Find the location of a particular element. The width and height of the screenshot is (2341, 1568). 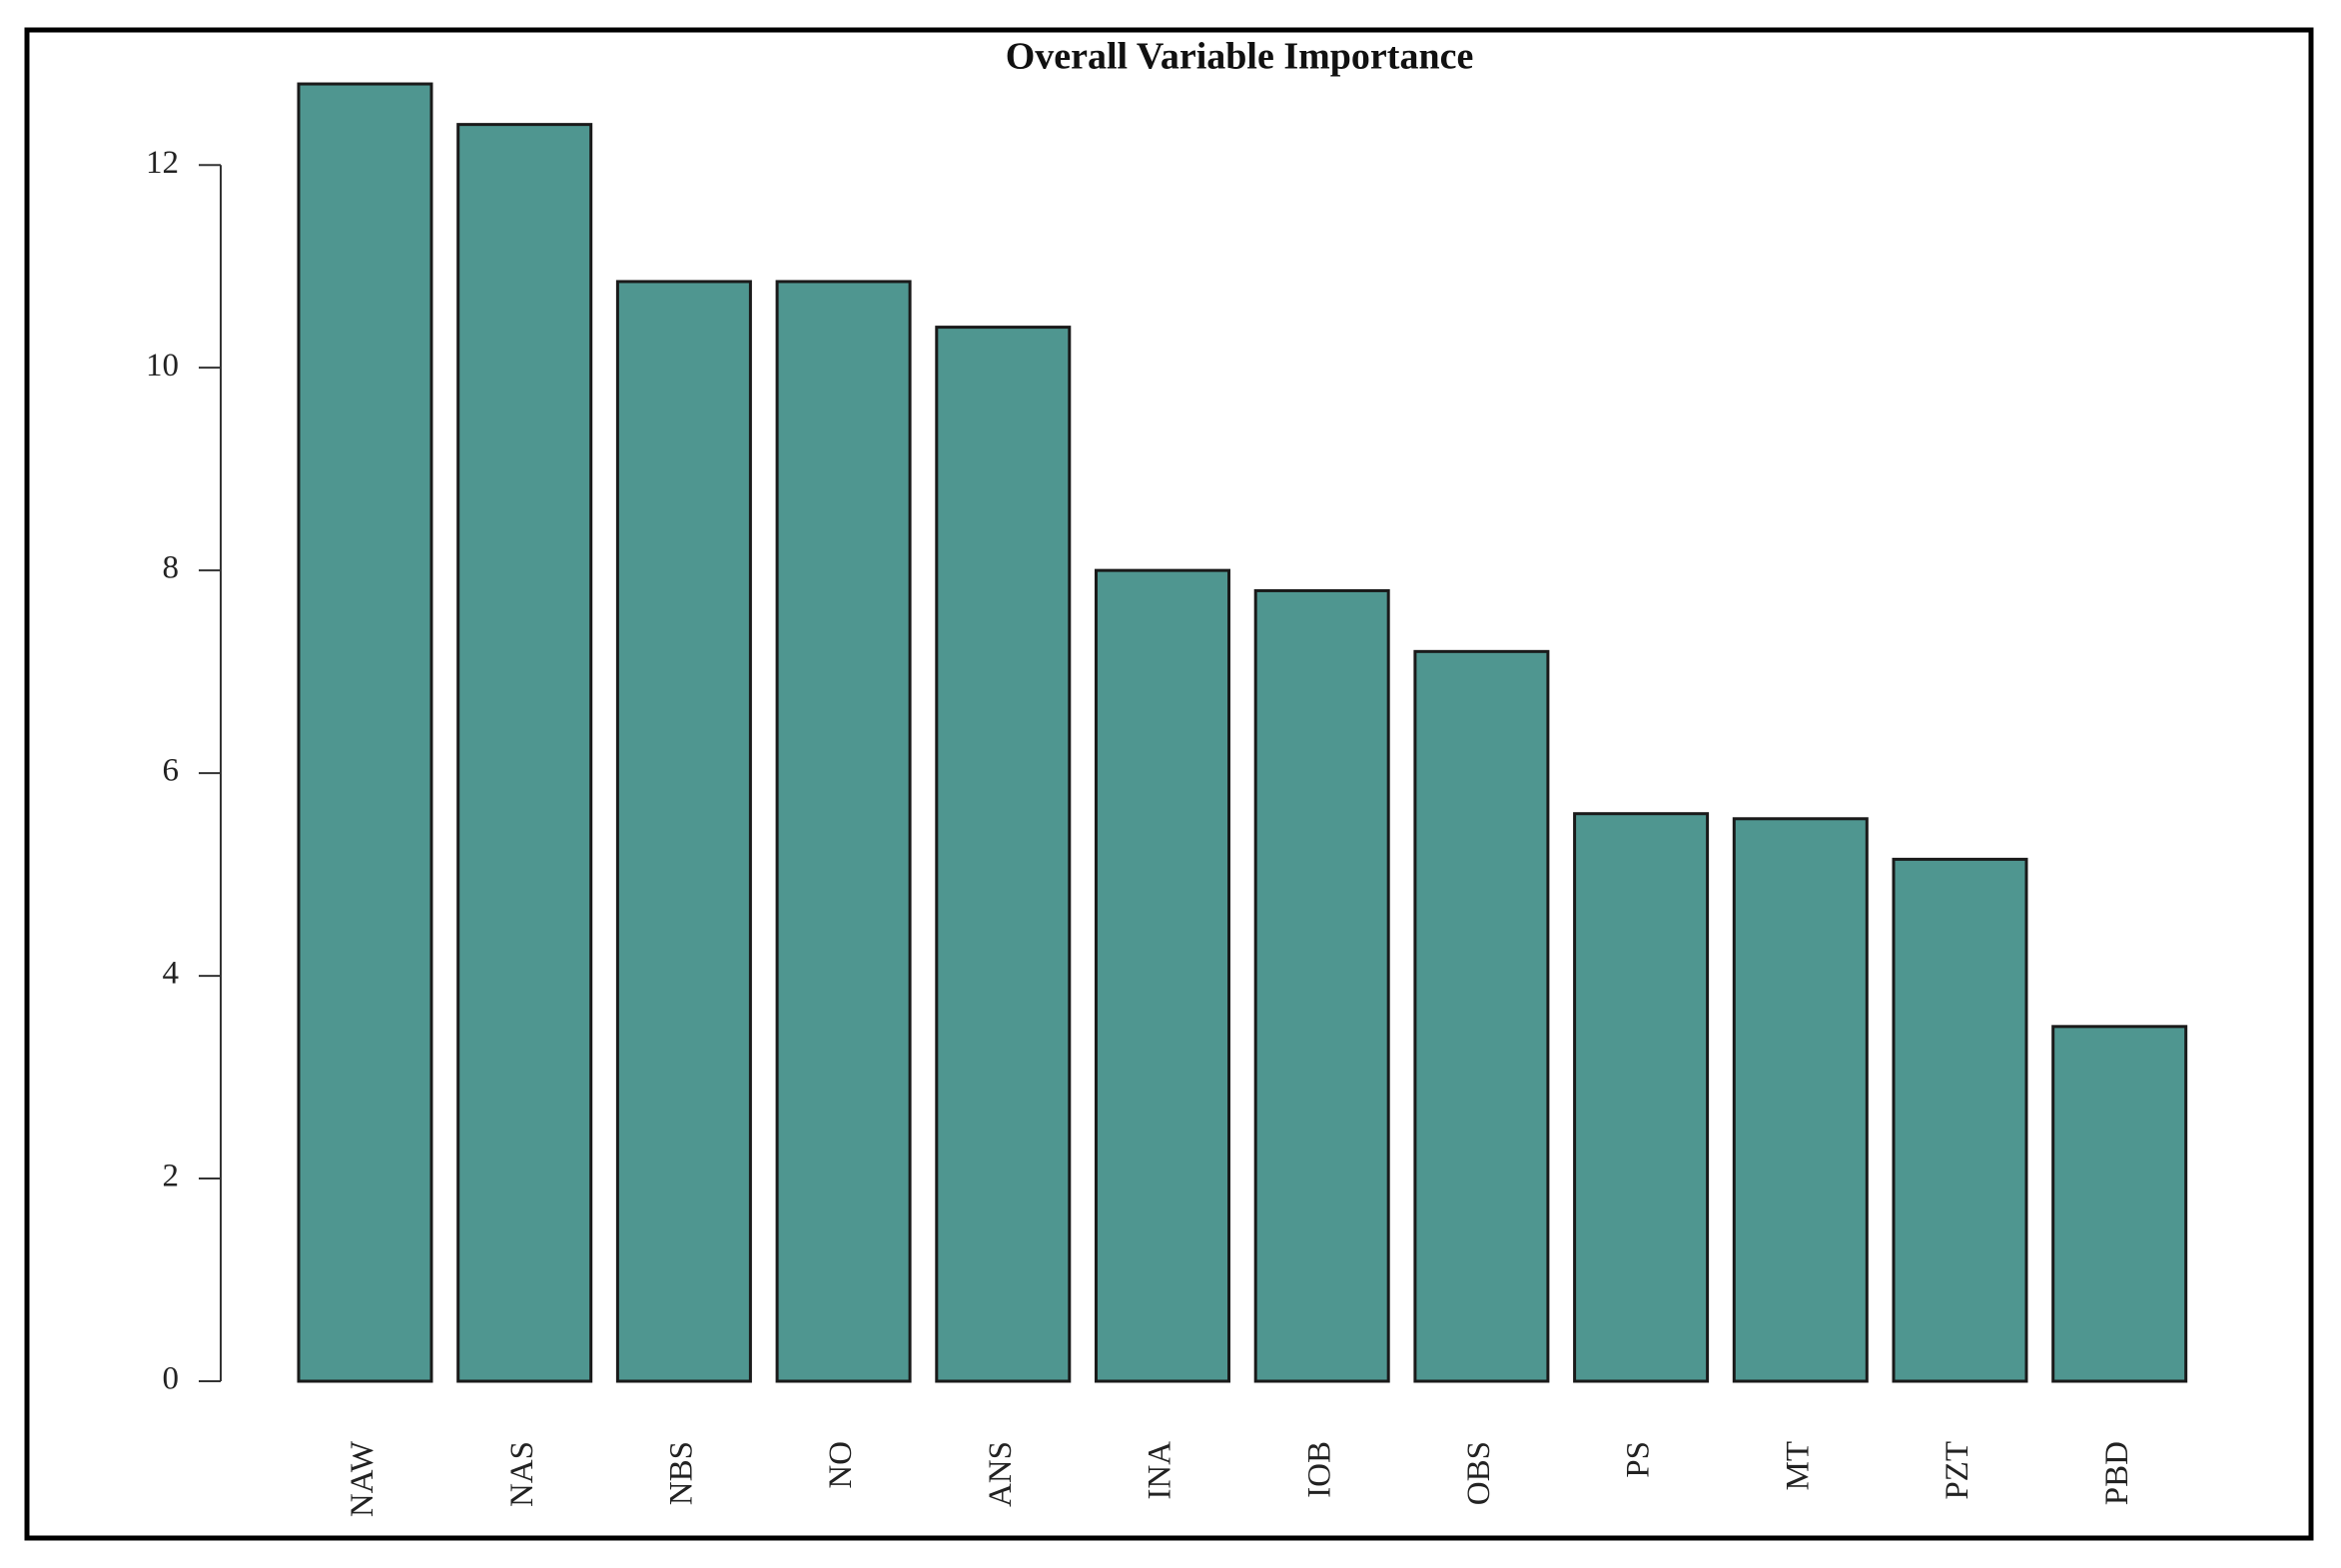

y-tick-label: 10 is located at coordinates (163, 366).